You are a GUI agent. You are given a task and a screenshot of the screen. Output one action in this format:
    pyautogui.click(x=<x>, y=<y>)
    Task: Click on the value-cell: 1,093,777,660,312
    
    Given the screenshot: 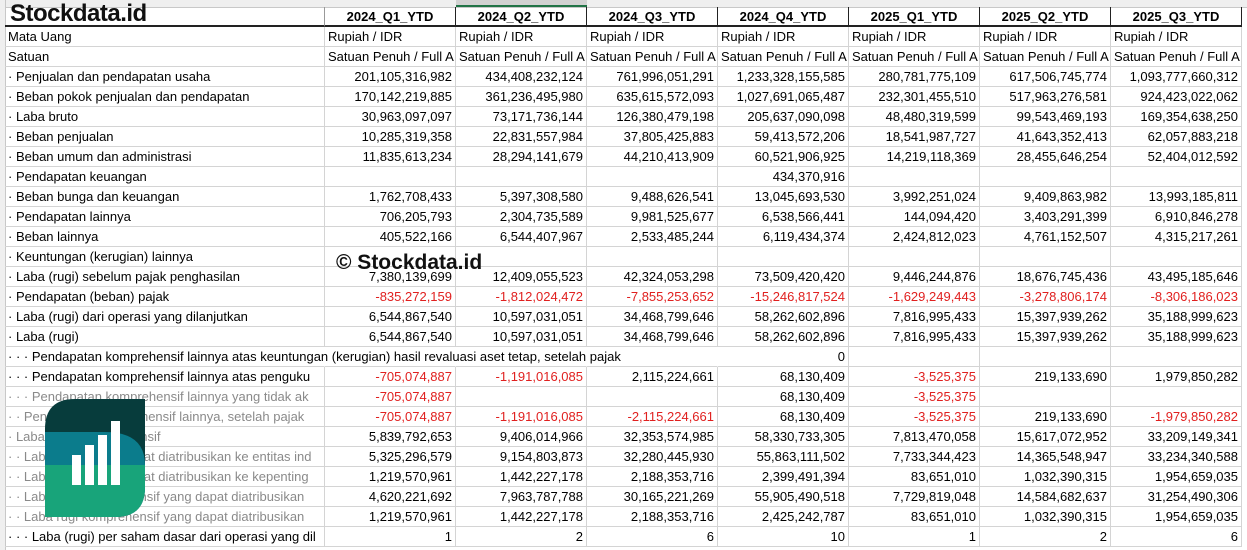 What is the action you would take?
    pyautogui.click(x=1176, y=77)
    